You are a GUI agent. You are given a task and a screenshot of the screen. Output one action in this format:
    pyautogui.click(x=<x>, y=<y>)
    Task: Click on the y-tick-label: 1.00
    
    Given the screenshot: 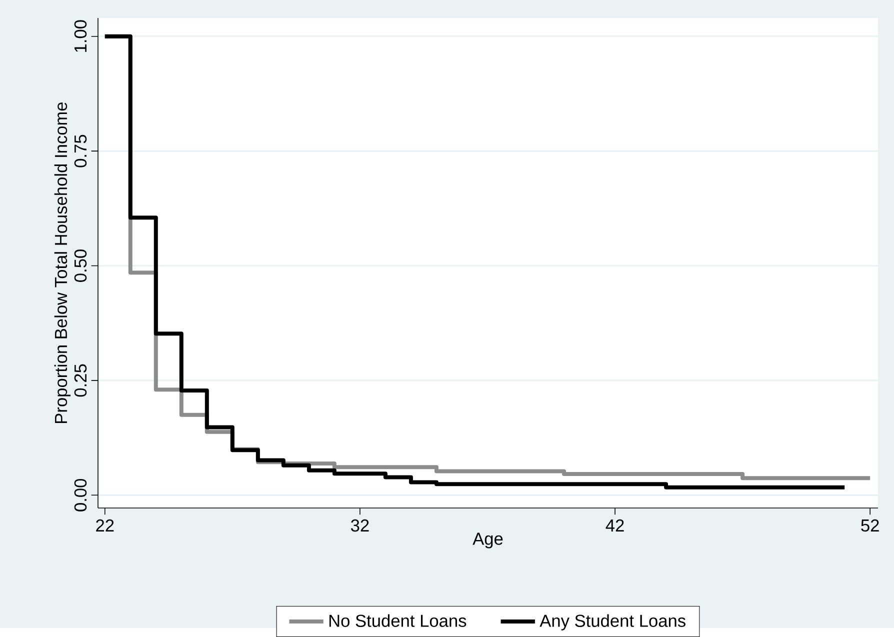 What is the action you would take?
    pyautogui.click(x=80, y=36)
    